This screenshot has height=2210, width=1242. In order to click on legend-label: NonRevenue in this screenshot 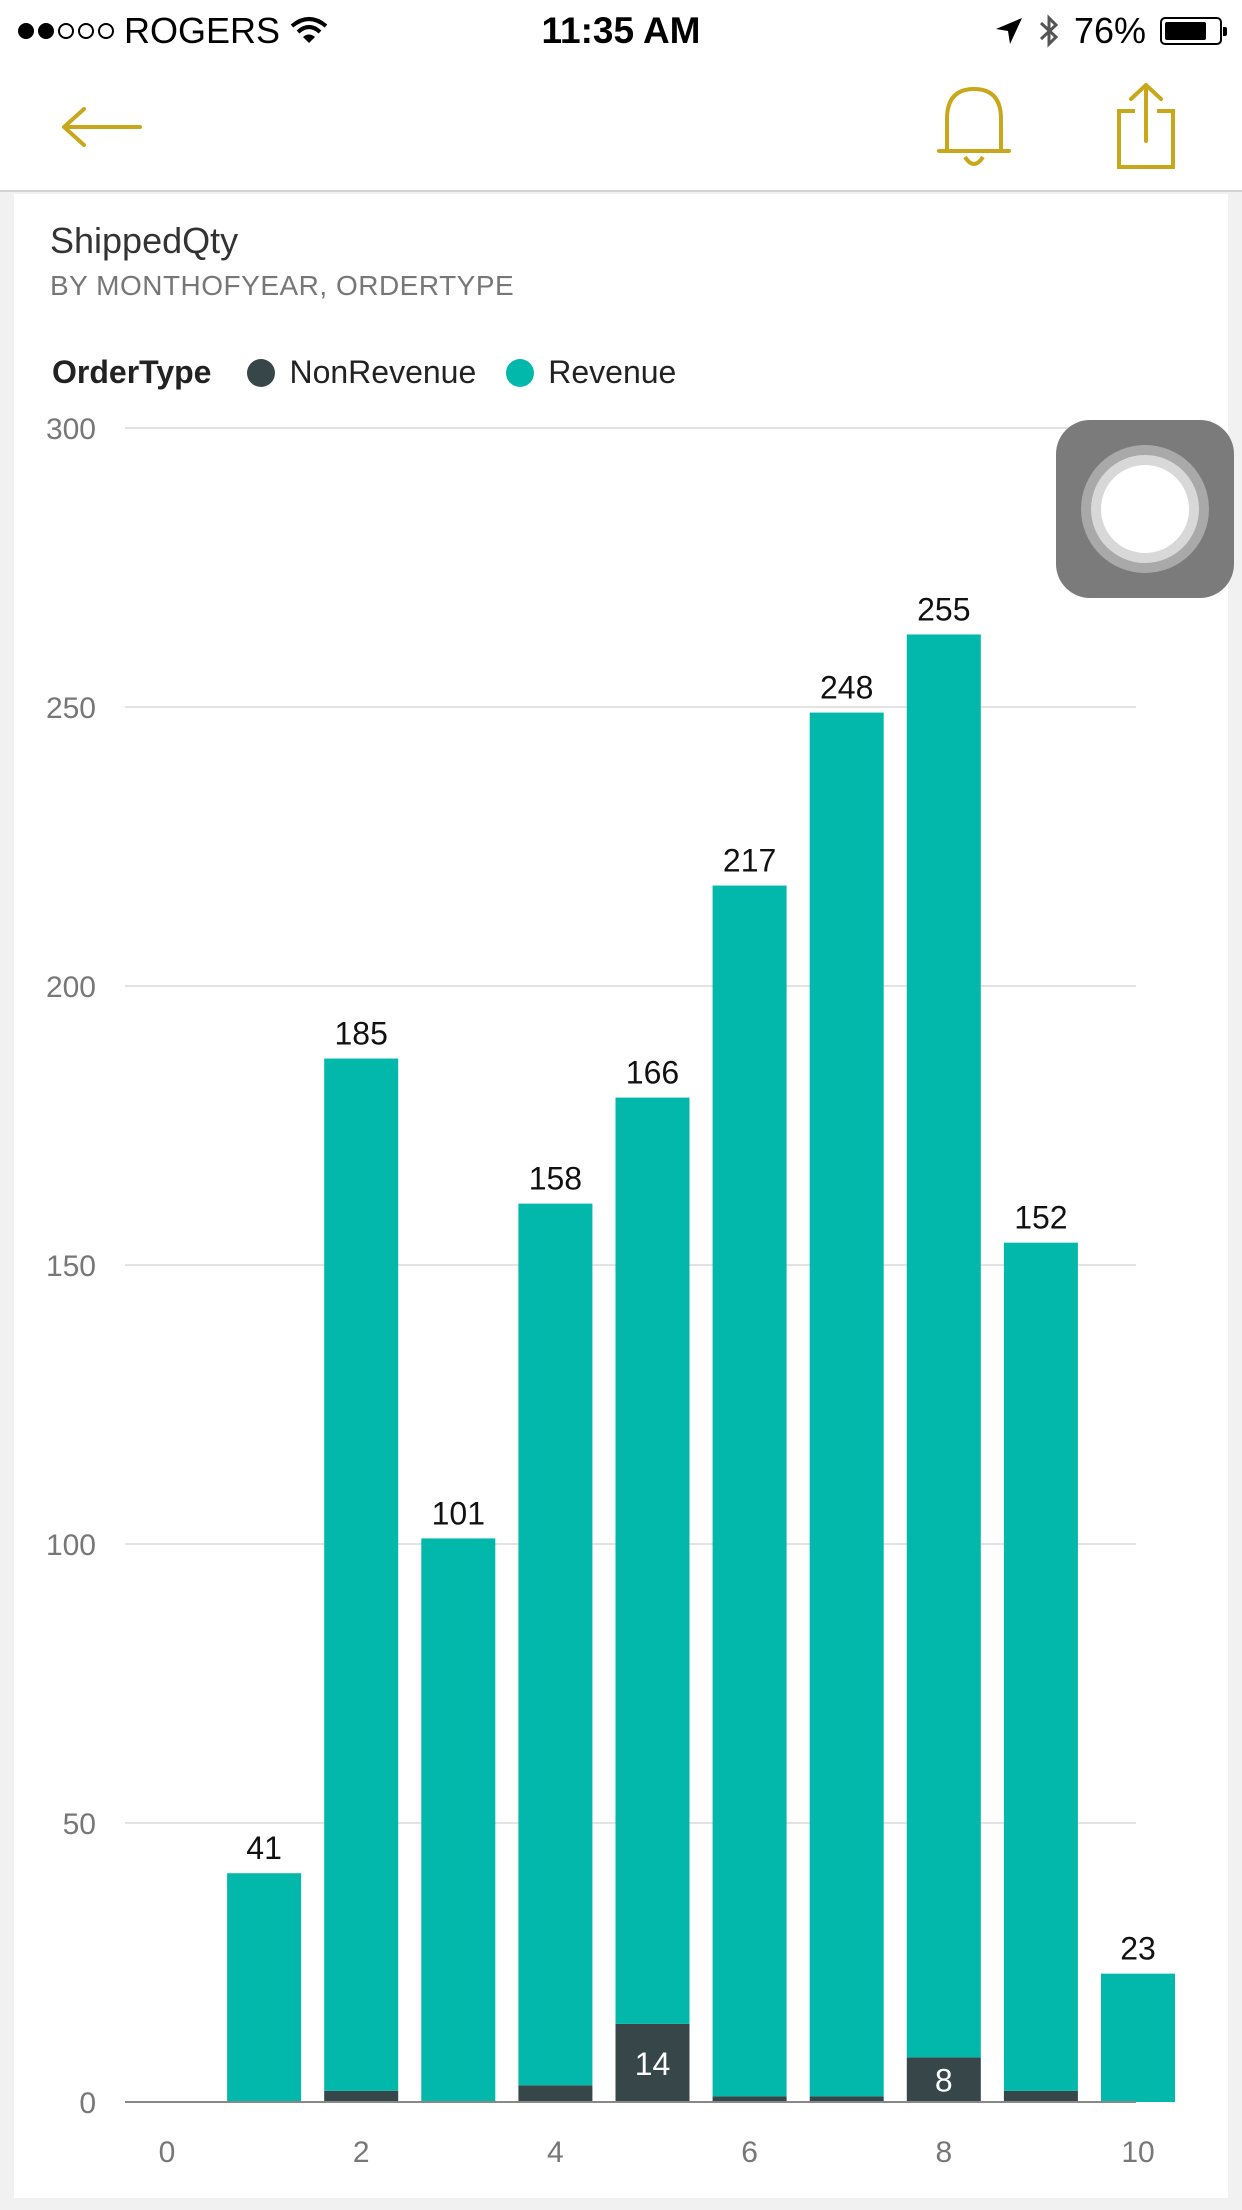, I will do `click(383, 372)`.